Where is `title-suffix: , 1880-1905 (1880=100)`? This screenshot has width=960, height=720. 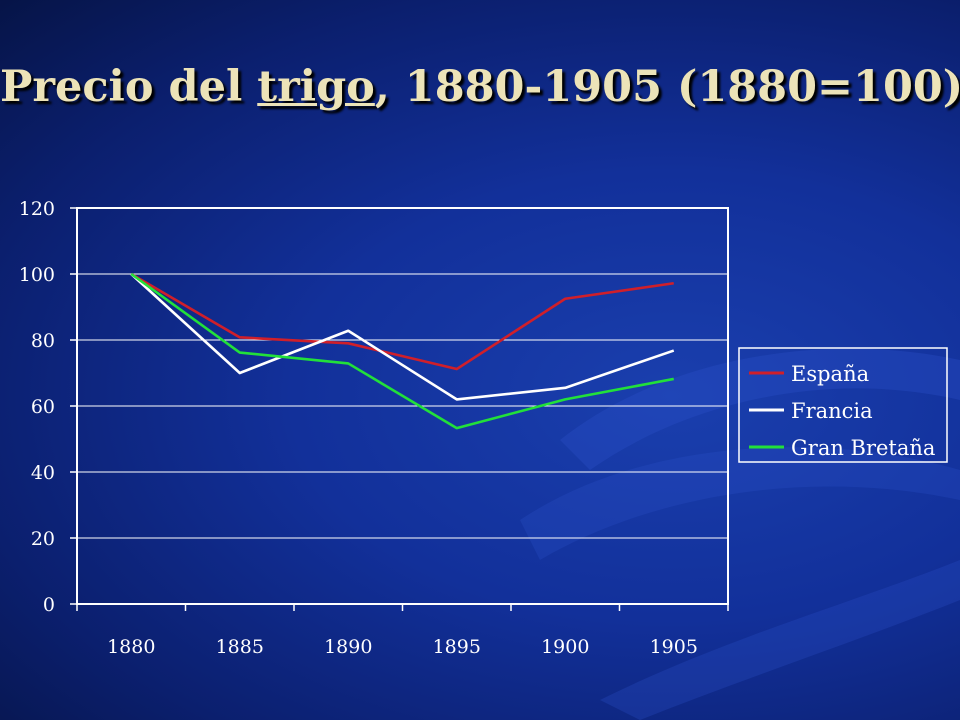
title-suffix: , 1880-1905 (1880=100) is located at coordinates (667, 87).